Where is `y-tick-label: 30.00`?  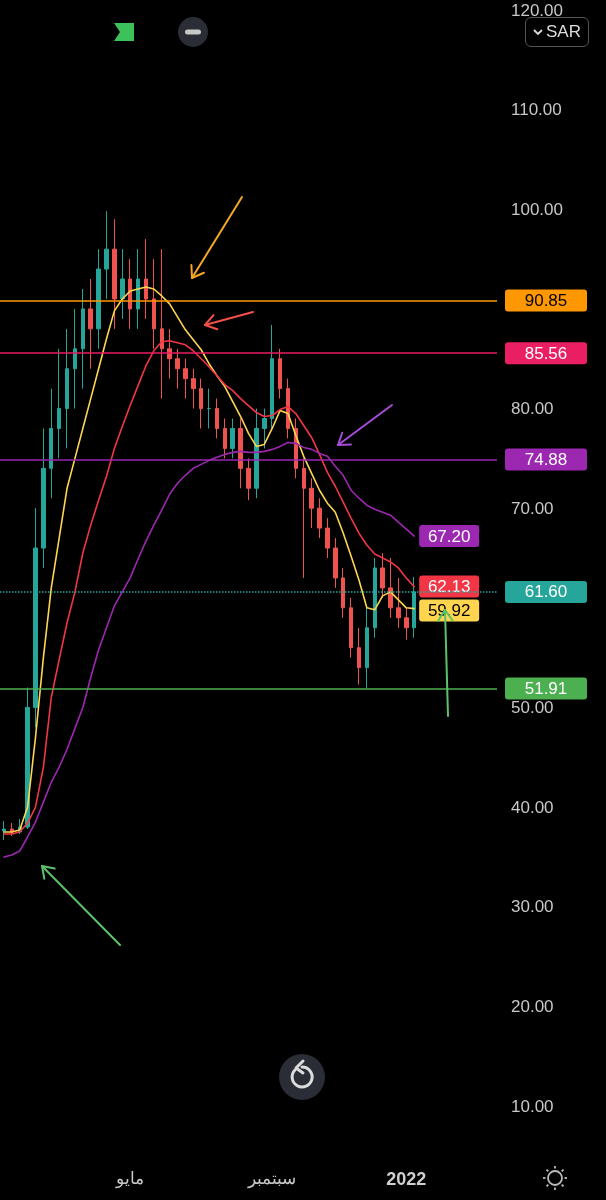
y-tick-label: 30.00 is located at coordinates (532, 907).